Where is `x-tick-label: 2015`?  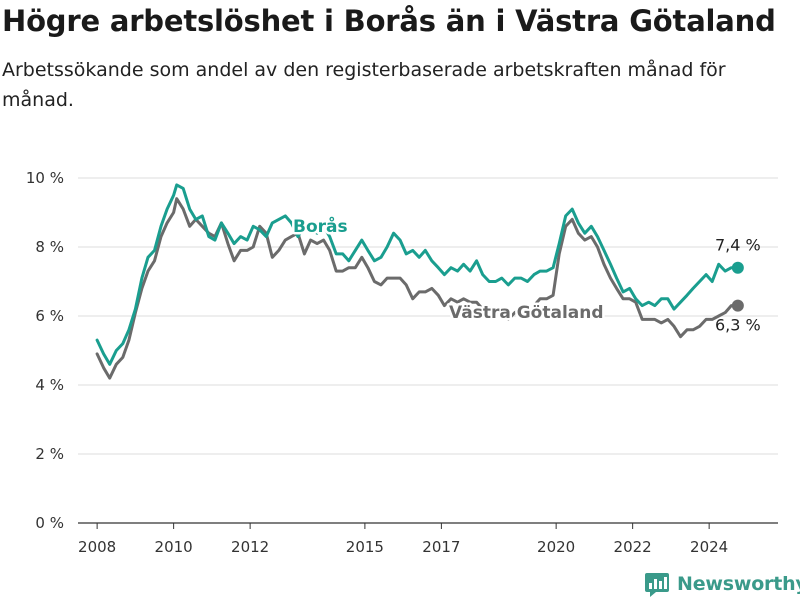
x-tick-label: 2015 is located at coordinates (365, 547).